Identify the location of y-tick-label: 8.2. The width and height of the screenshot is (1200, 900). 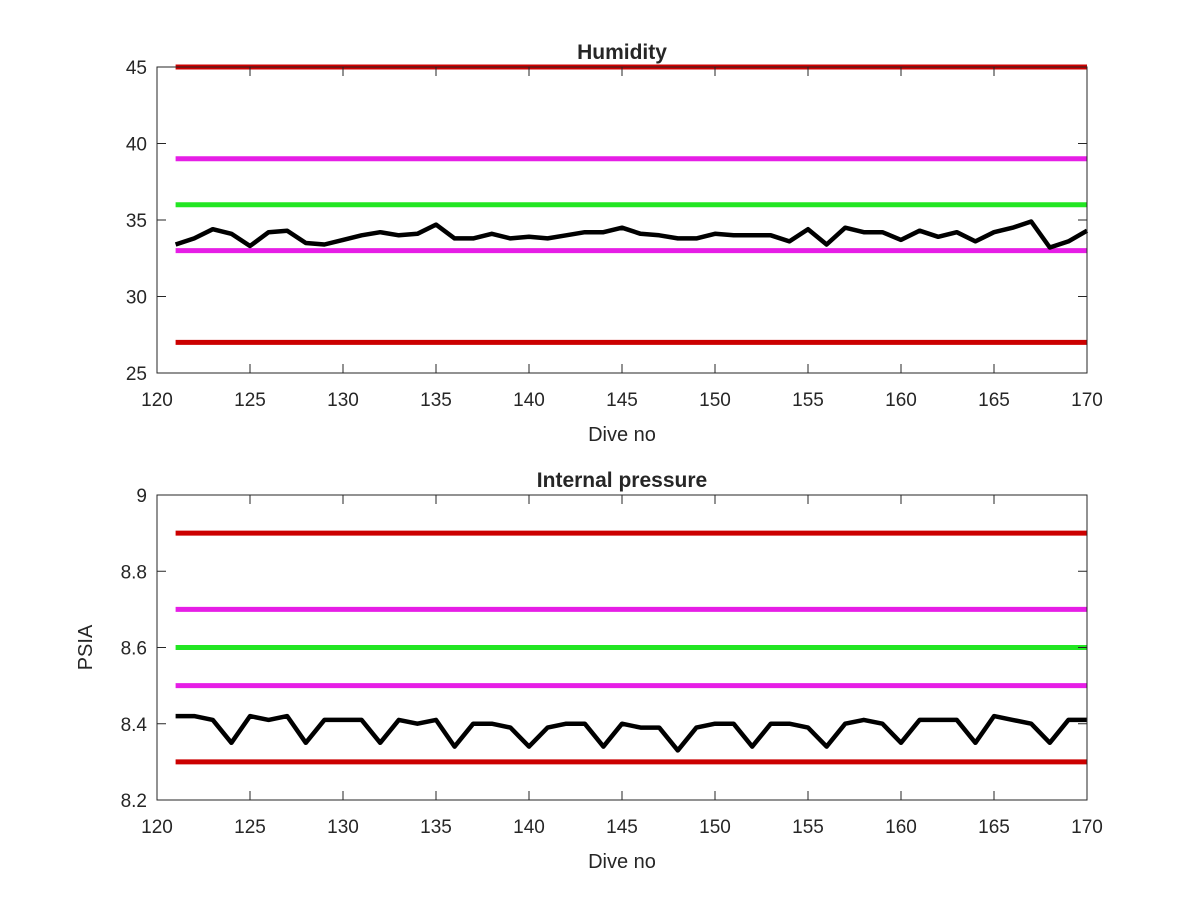
(134, 801).